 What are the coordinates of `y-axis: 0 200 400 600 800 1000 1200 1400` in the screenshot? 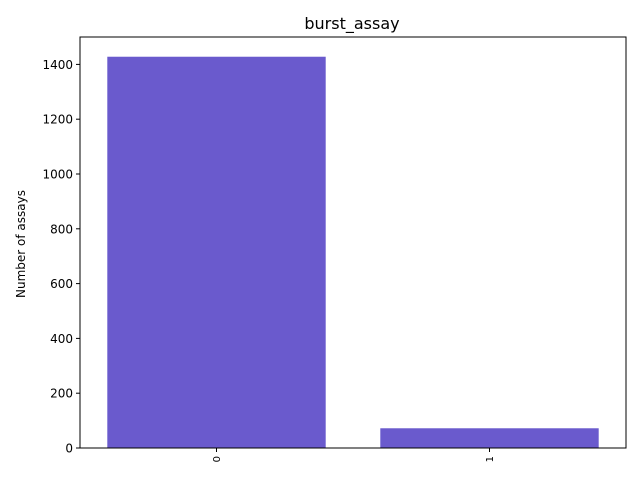 It's located at (61, 257).